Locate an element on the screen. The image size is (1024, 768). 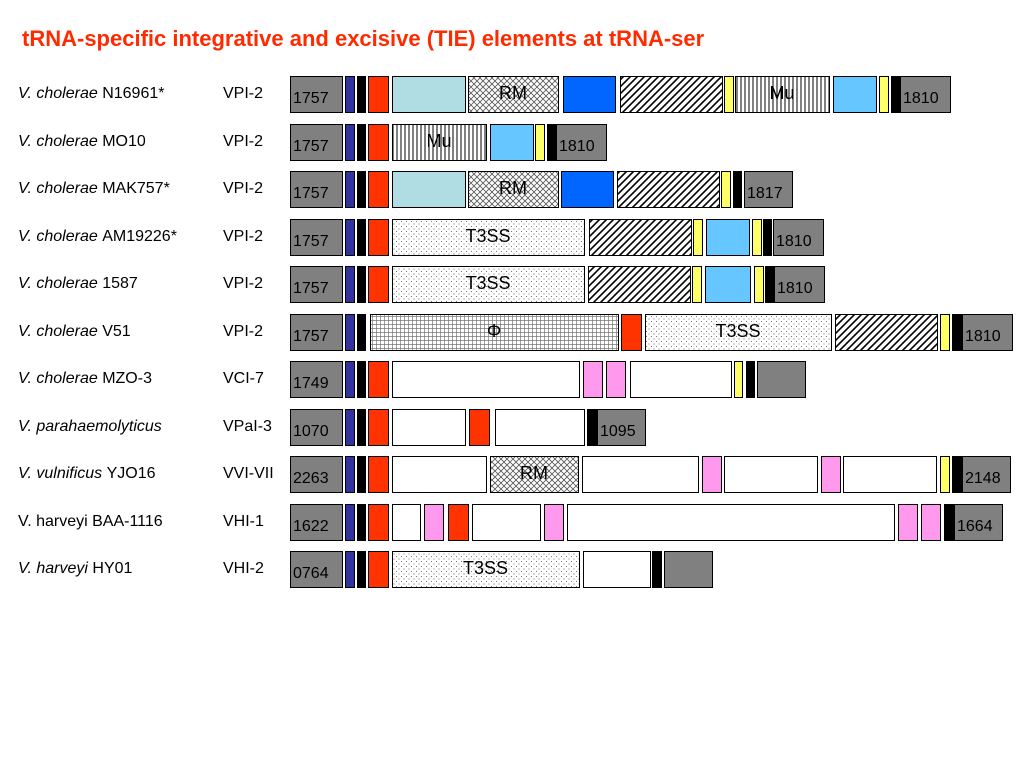
region-label: Mu is located at coordinates (438, 141).